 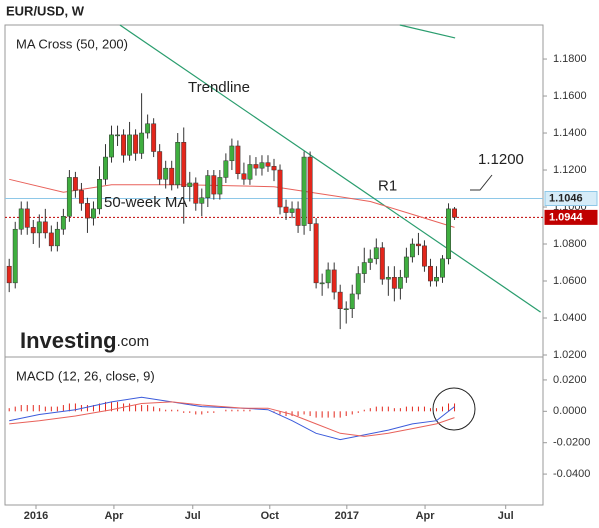 What do you see at coordinates (85, 375) in the screenshot?
I see `macd-title: MACD (12, 26, close, 9)` at bounding box center [85, 375].